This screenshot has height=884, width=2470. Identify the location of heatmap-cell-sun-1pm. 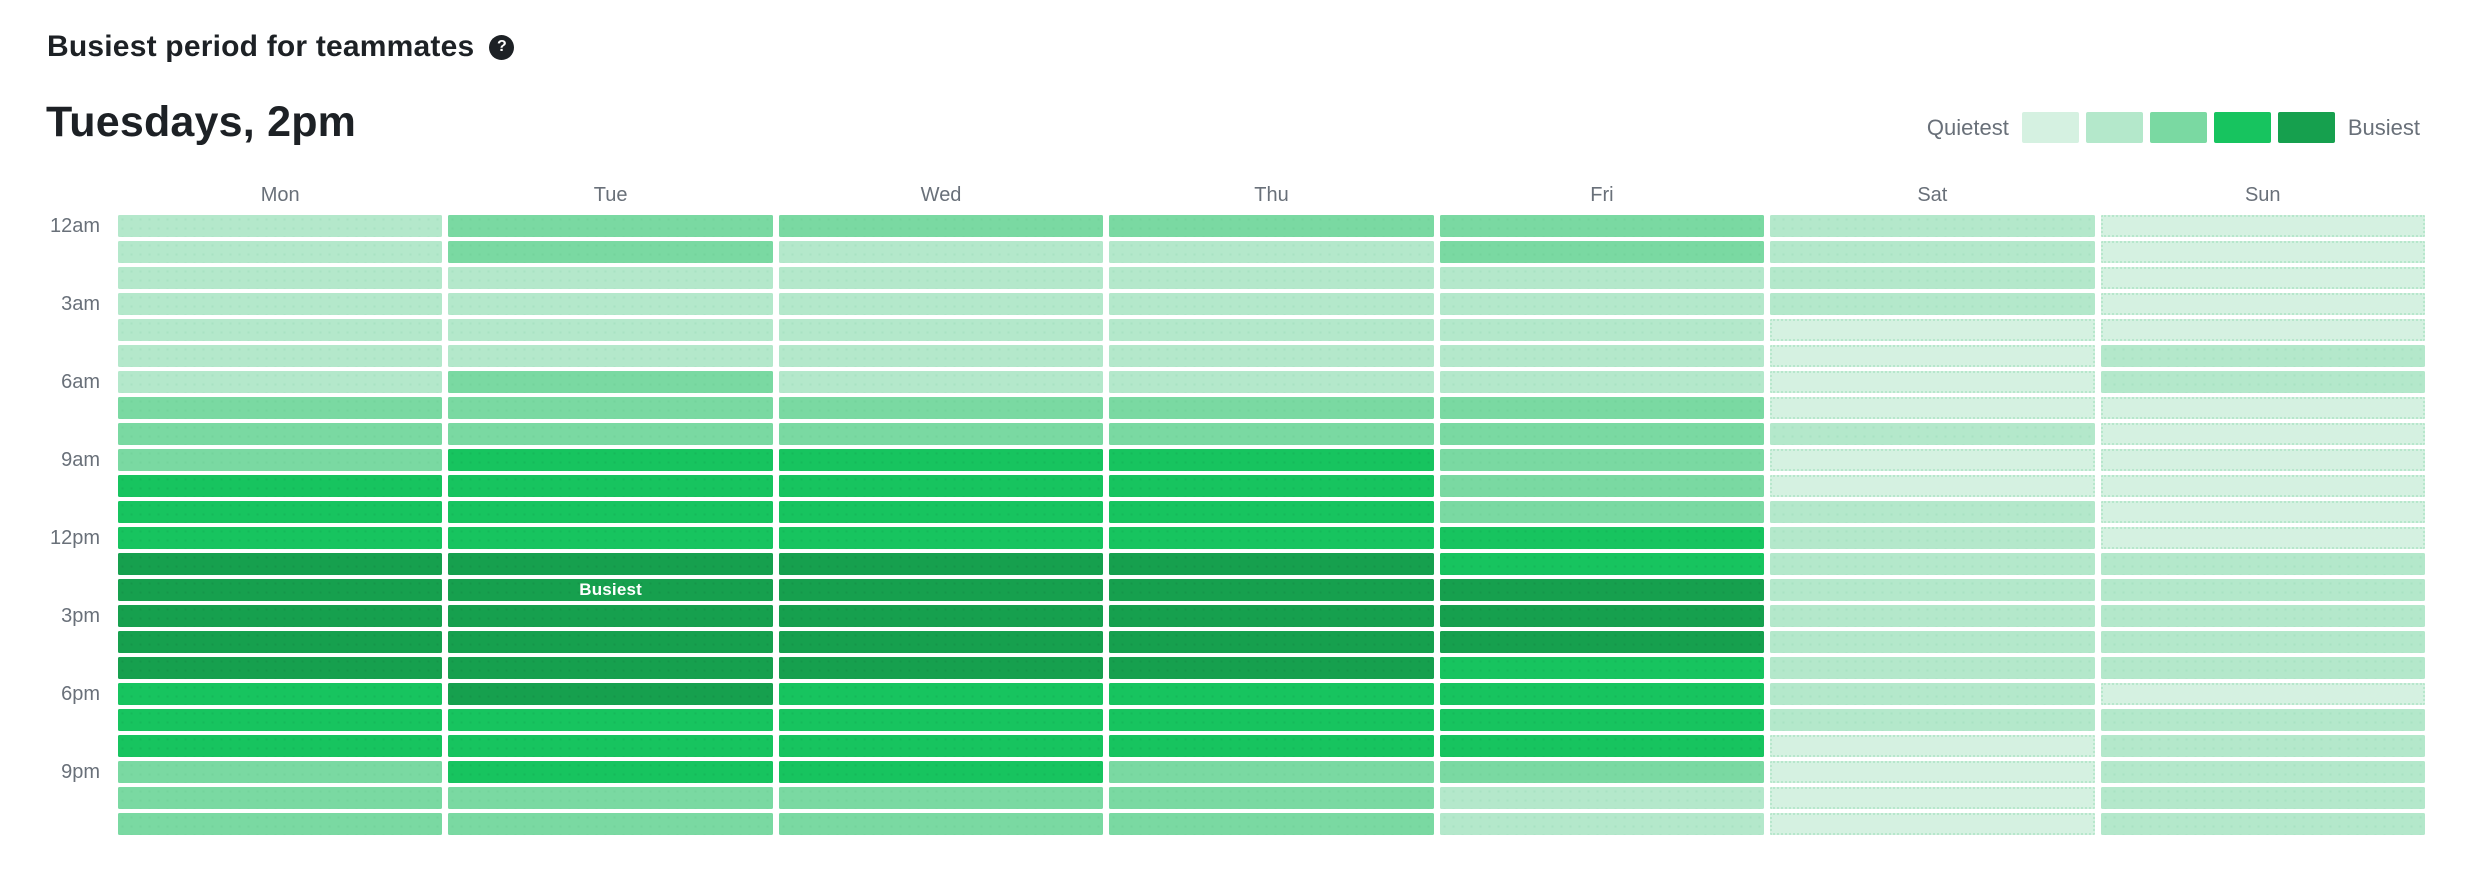
(2262, 564).